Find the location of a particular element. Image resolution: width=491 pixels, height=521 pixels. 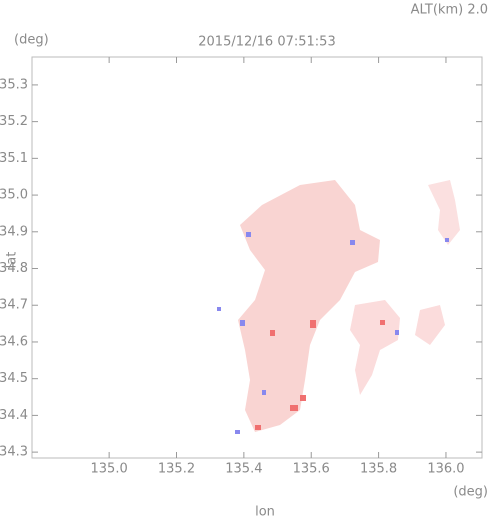

y-tick-label: 35.1 is located at coordinates (14, 158).